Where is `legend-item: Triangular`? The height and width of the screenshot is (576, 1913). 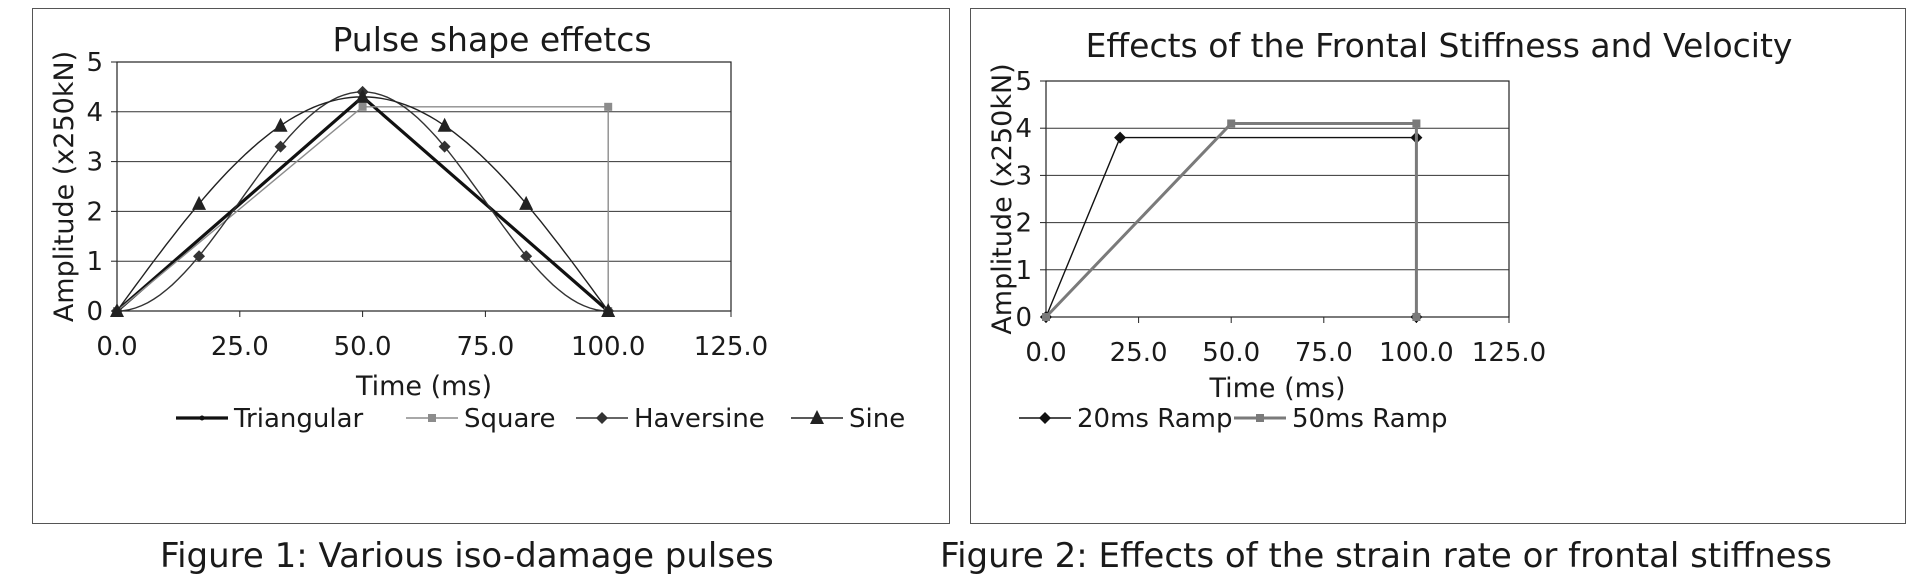 legend-item: Triangular is located at coordinates (270, 419).